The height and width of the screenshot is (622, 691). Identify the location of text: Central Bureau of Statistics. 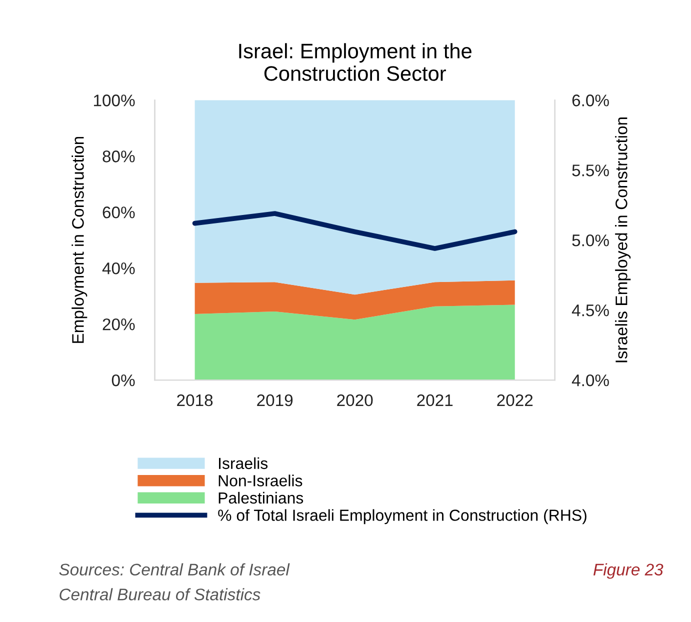
(160, 594).